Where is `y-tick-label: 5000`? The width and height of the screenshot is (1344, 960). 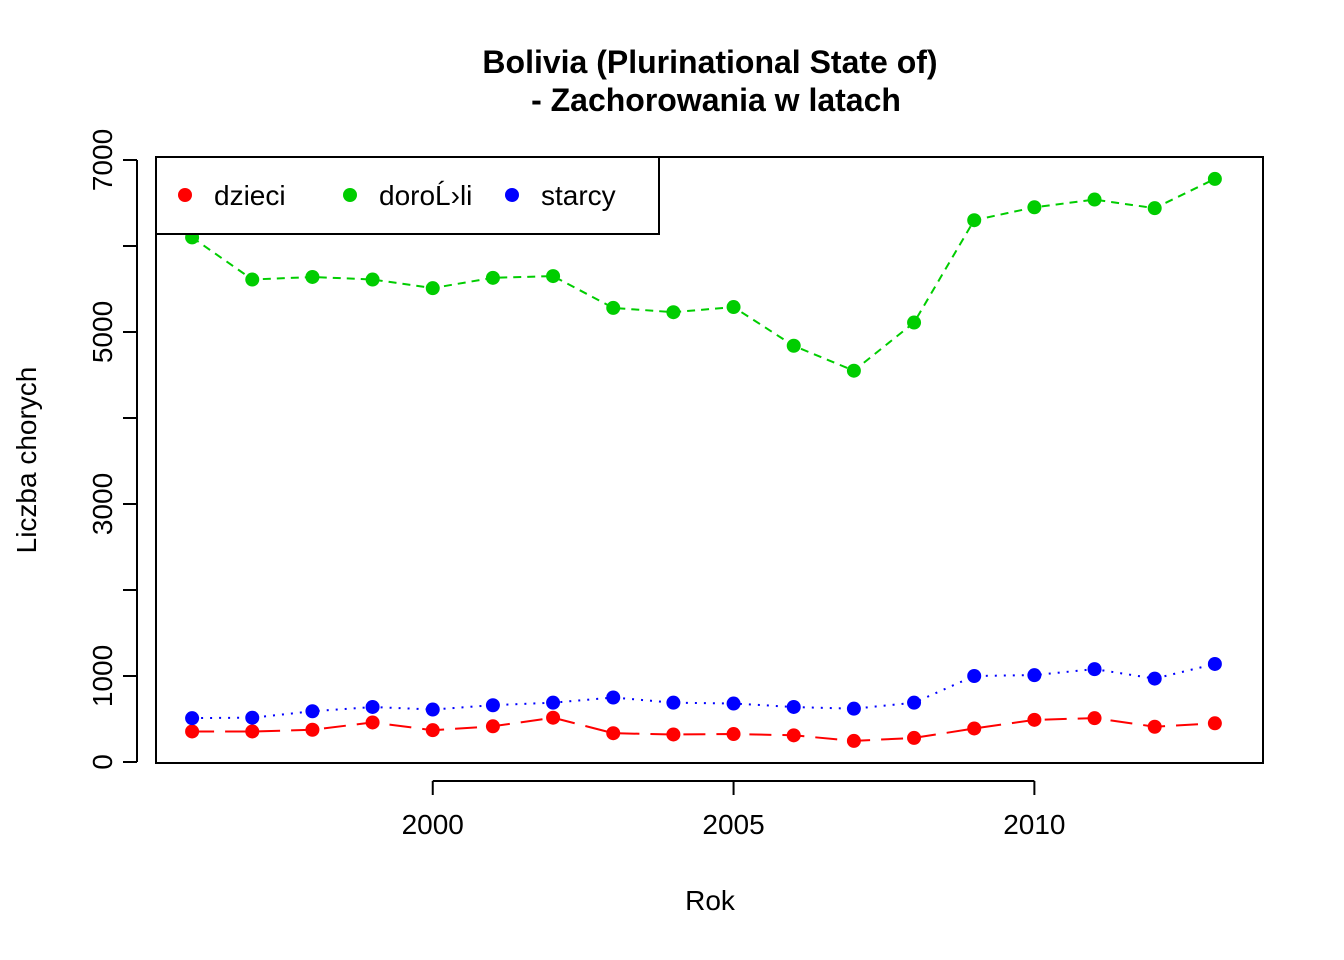
y-tick-label: 5000 is located at coordinates (102, 332).